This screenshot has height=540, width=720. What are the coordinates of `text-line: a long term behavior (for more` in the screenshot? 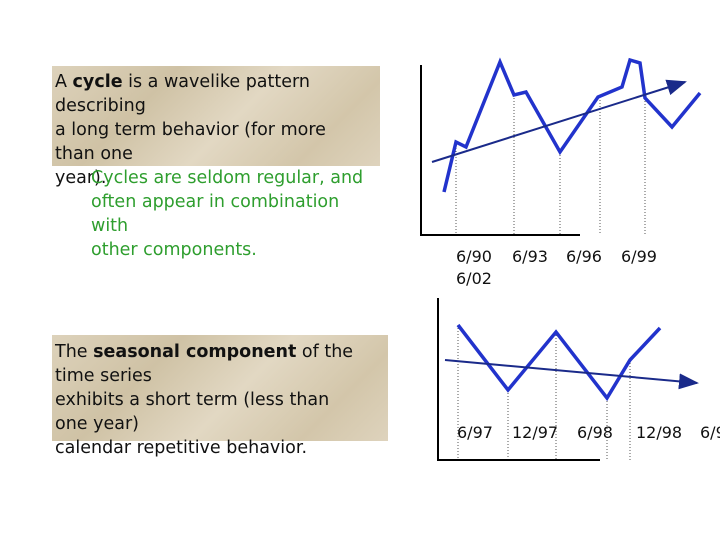 It's located at (190, 130).